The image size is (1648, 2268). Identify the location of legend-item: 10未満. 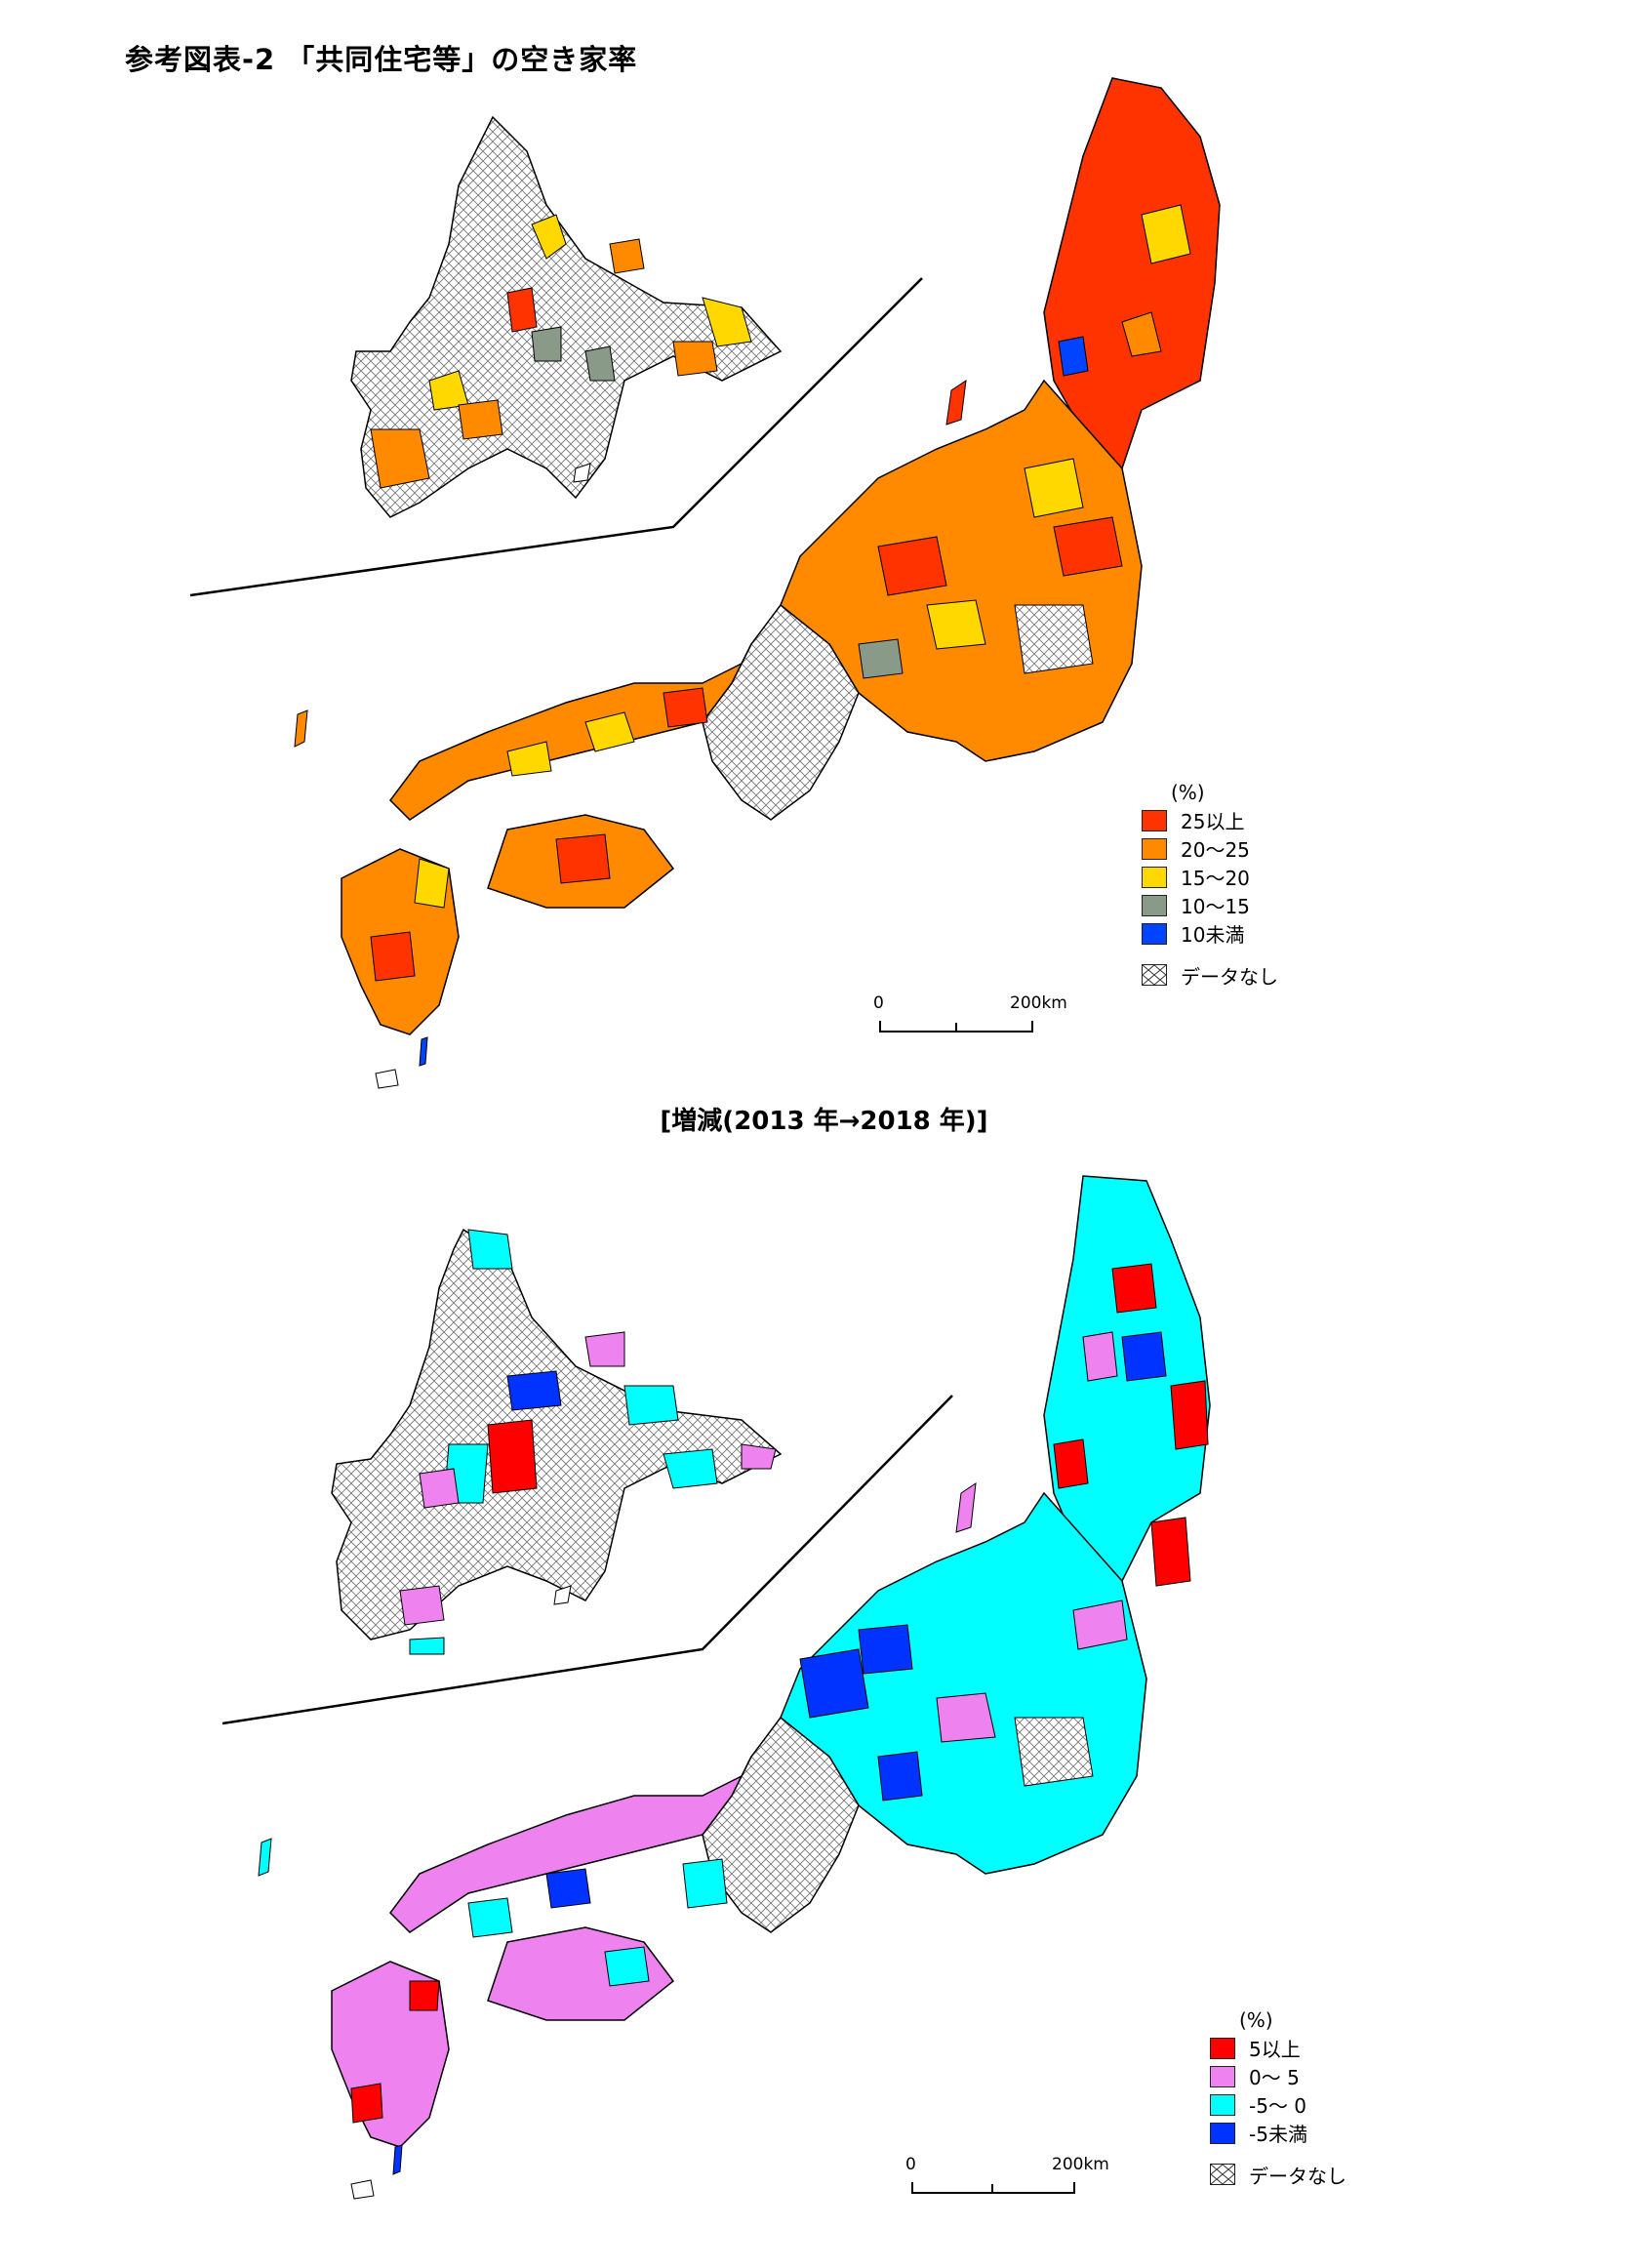
(1210, 934).